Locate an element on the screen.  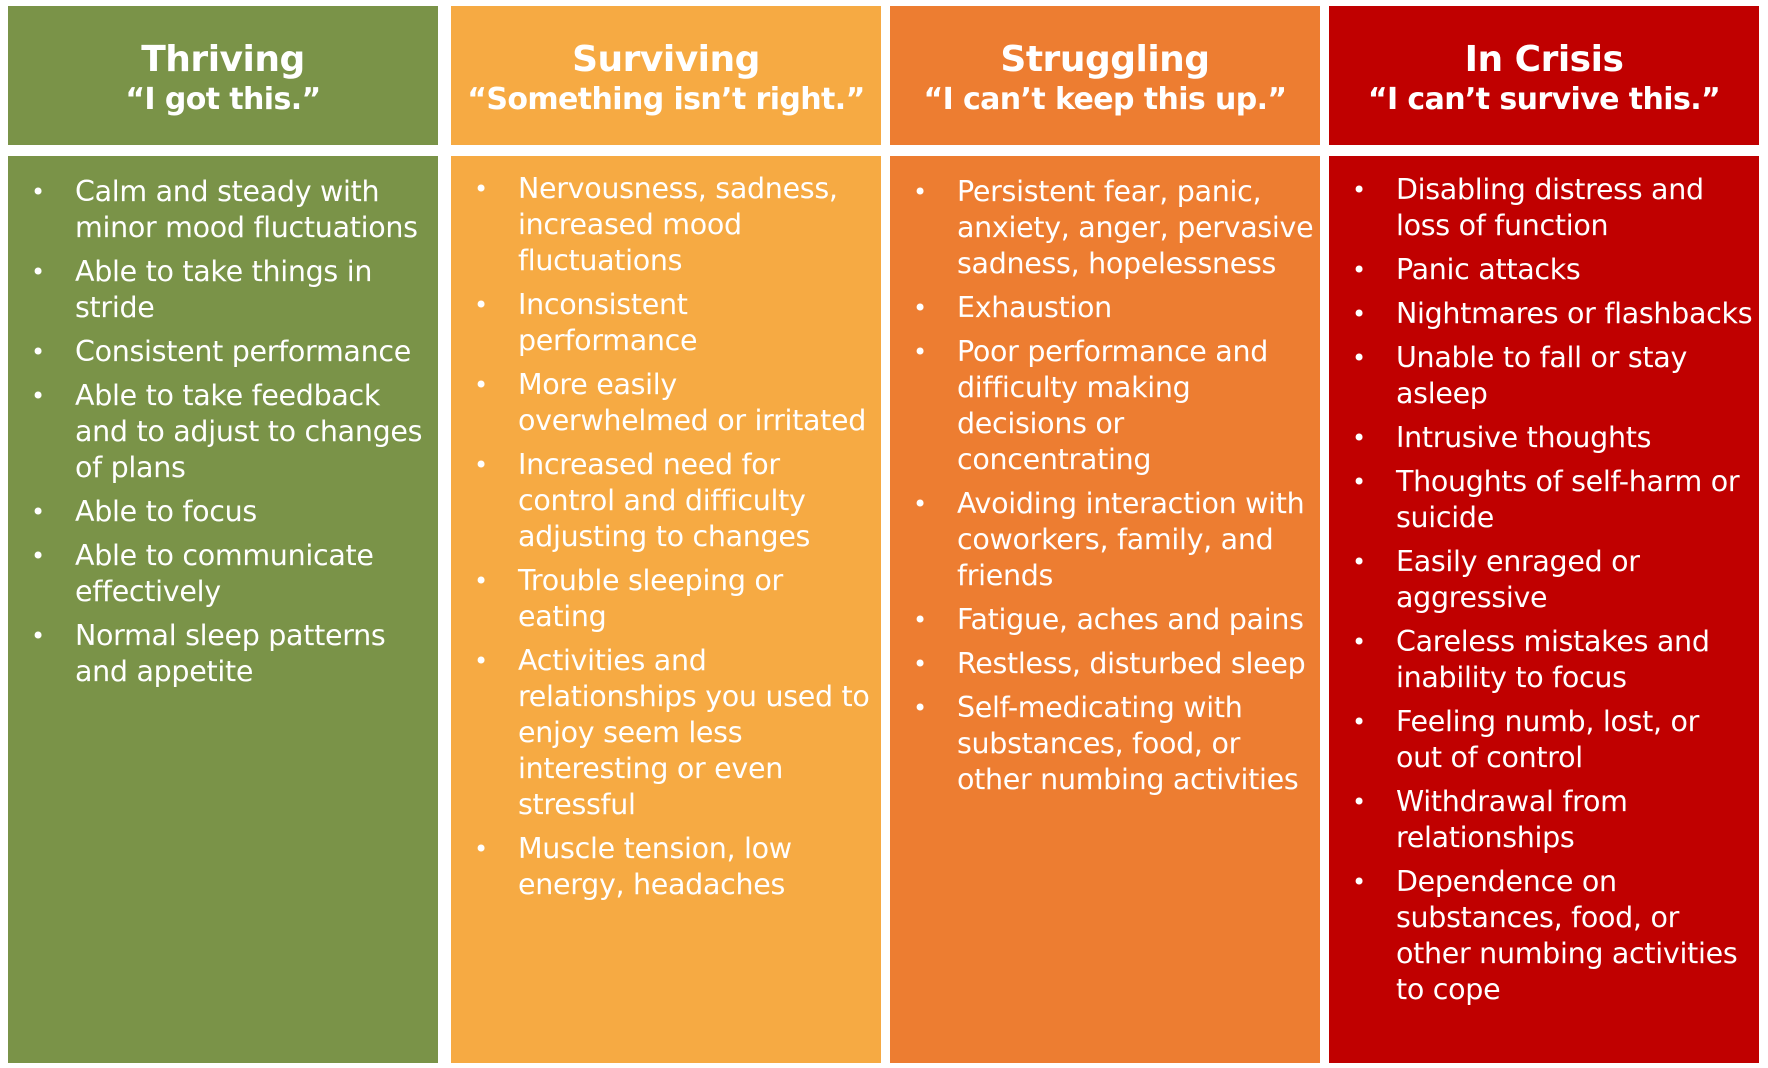
list-item: • Easily enraged or aggressive is located at coordinates (1544, 580).